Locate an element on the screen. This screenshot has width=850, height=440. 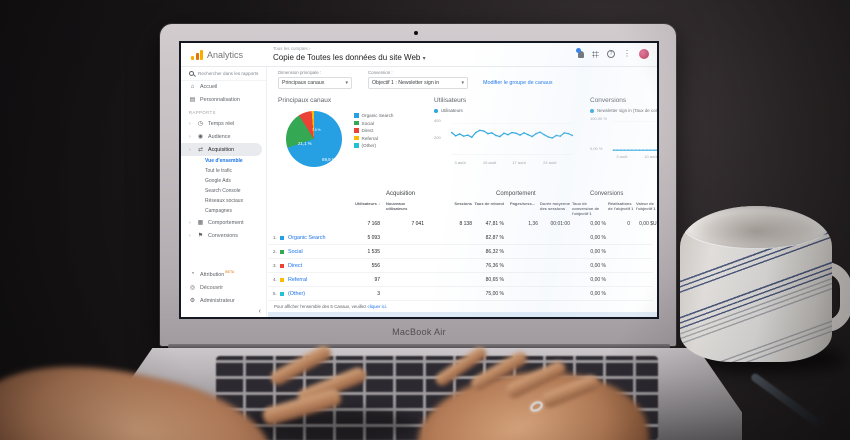
col-utilisateurs: Utilisateurs ↓ is located at coordinates (367, 203).